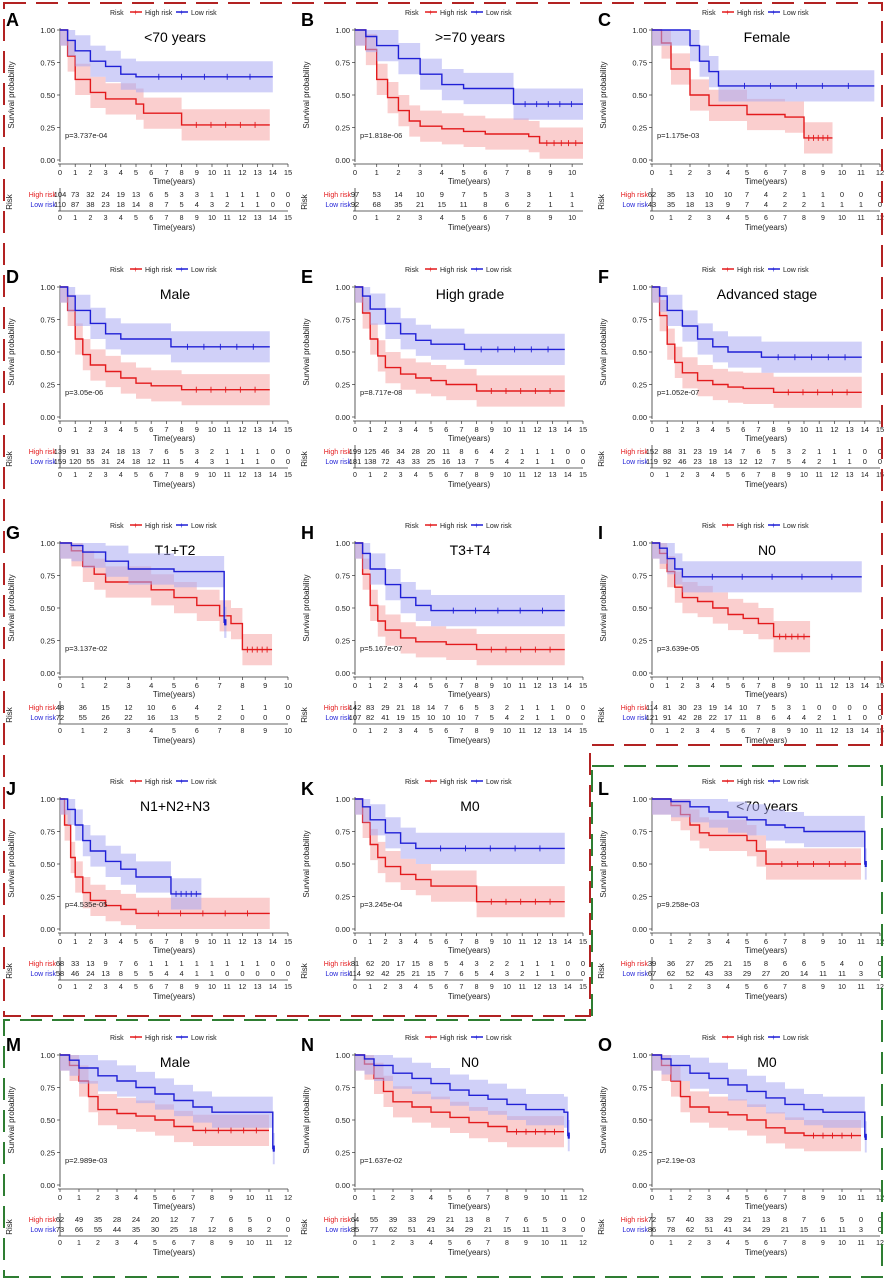 The height and width of the screenshot is (1280, 886). I want to click on x-tick-label: 5, so click(431, 685).